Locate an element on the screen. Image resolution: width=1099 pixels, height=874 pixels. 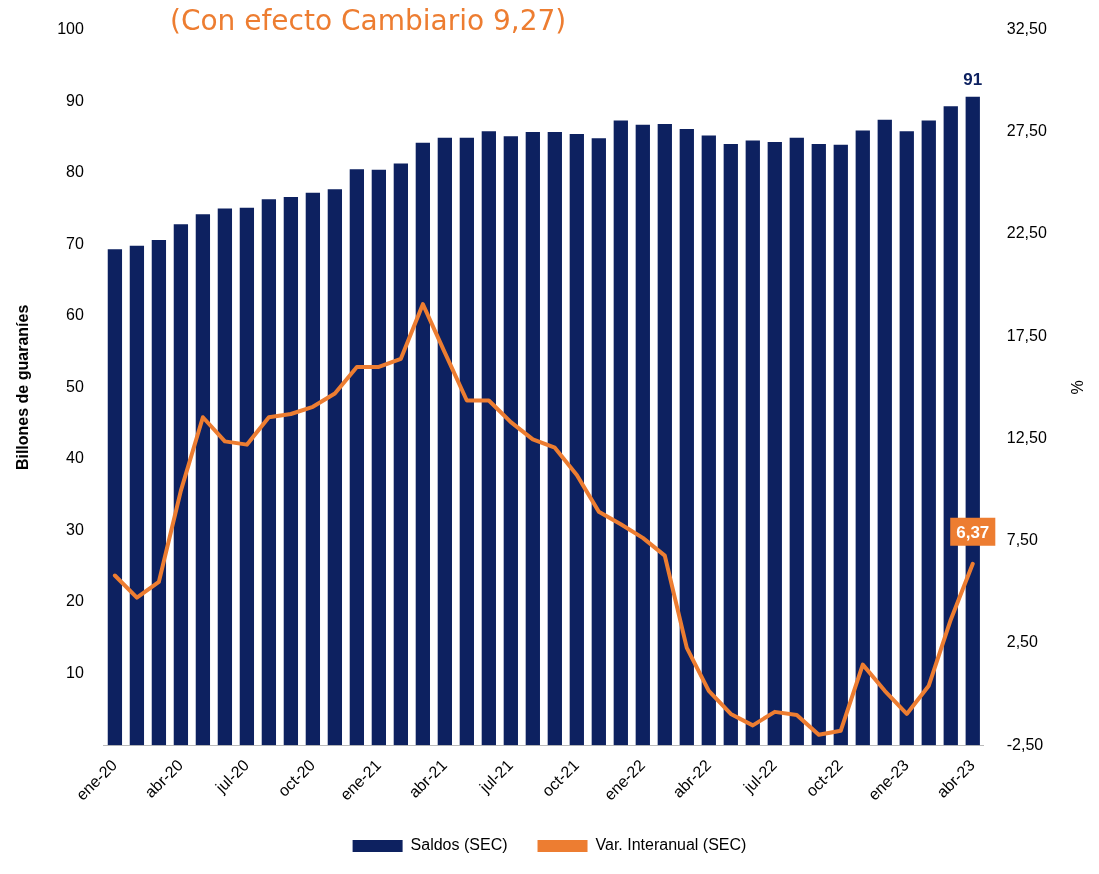
y-tick-label: 100 is located at coordinates (70, 29).